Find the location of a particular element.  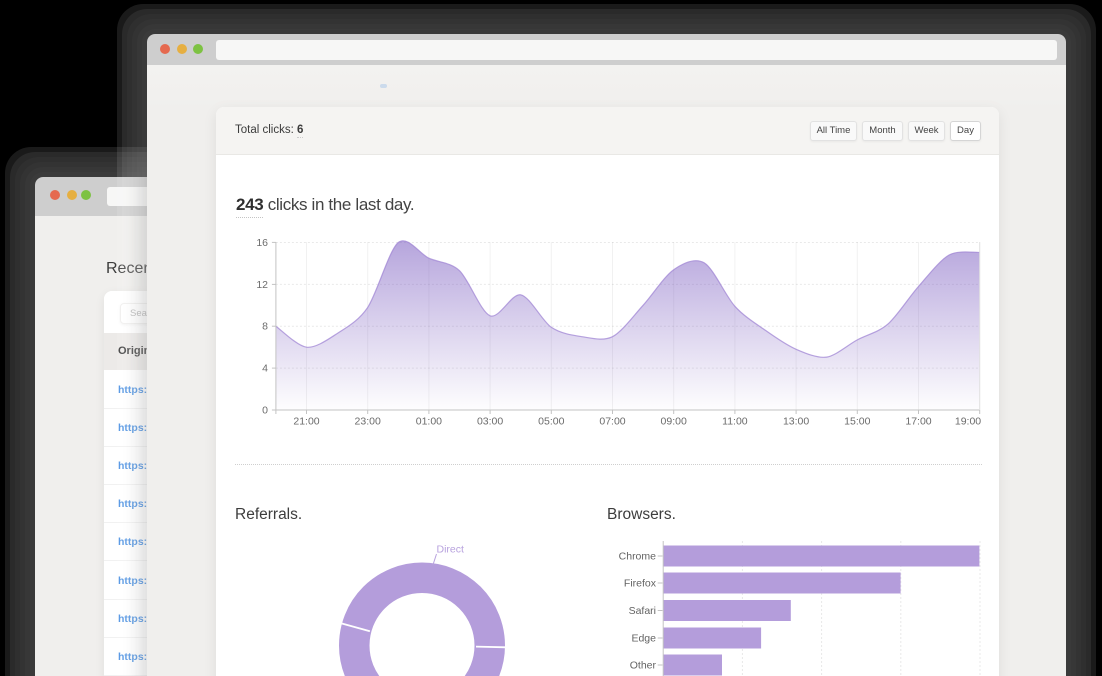

svg-text: 4 is located at coordinates (265, 369).